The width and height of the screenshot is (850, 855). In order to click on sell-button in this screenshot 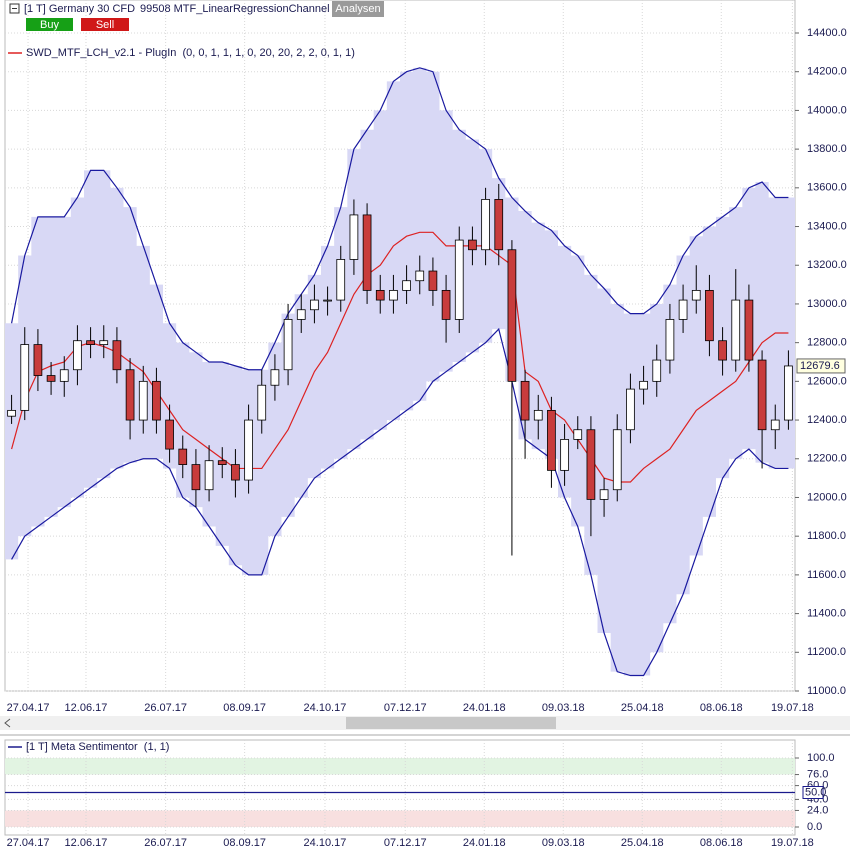, I will do `click(105, 24)`.